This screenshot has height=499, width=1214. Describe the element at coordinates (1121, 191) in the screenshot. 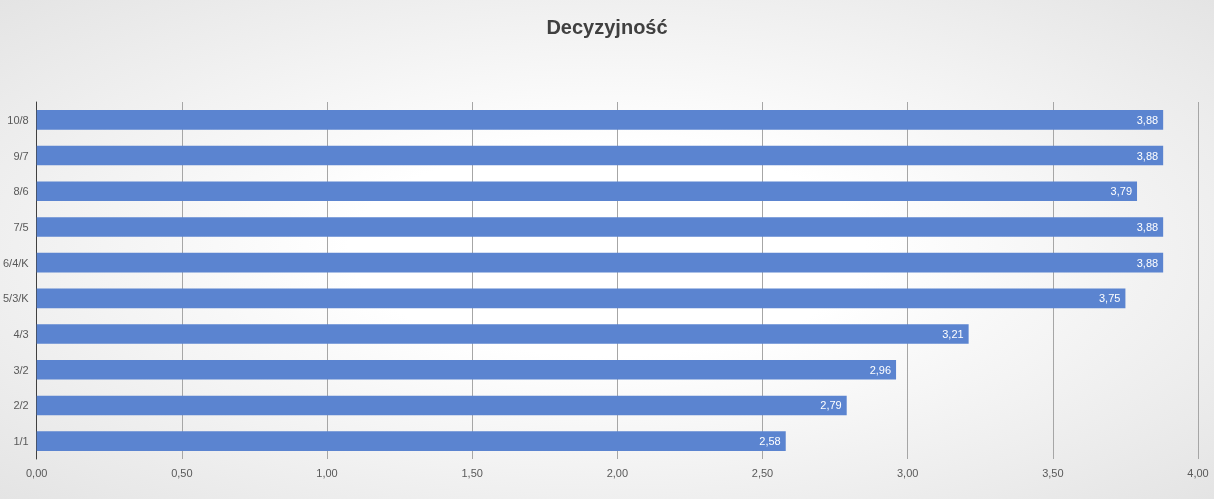

I see `data-label: 3,79` at that location.